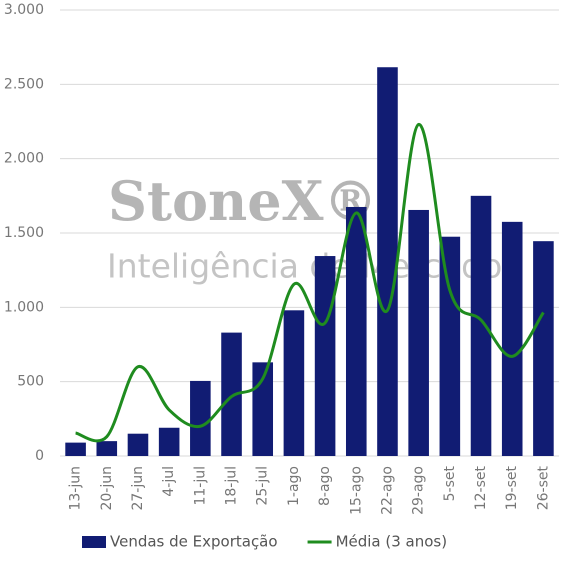 The height and width of the screenshot is (567, 566). Describe the element at coordinates (169, 481) in the screenshot. I see `x-tick-label: 4-jul` at that location.